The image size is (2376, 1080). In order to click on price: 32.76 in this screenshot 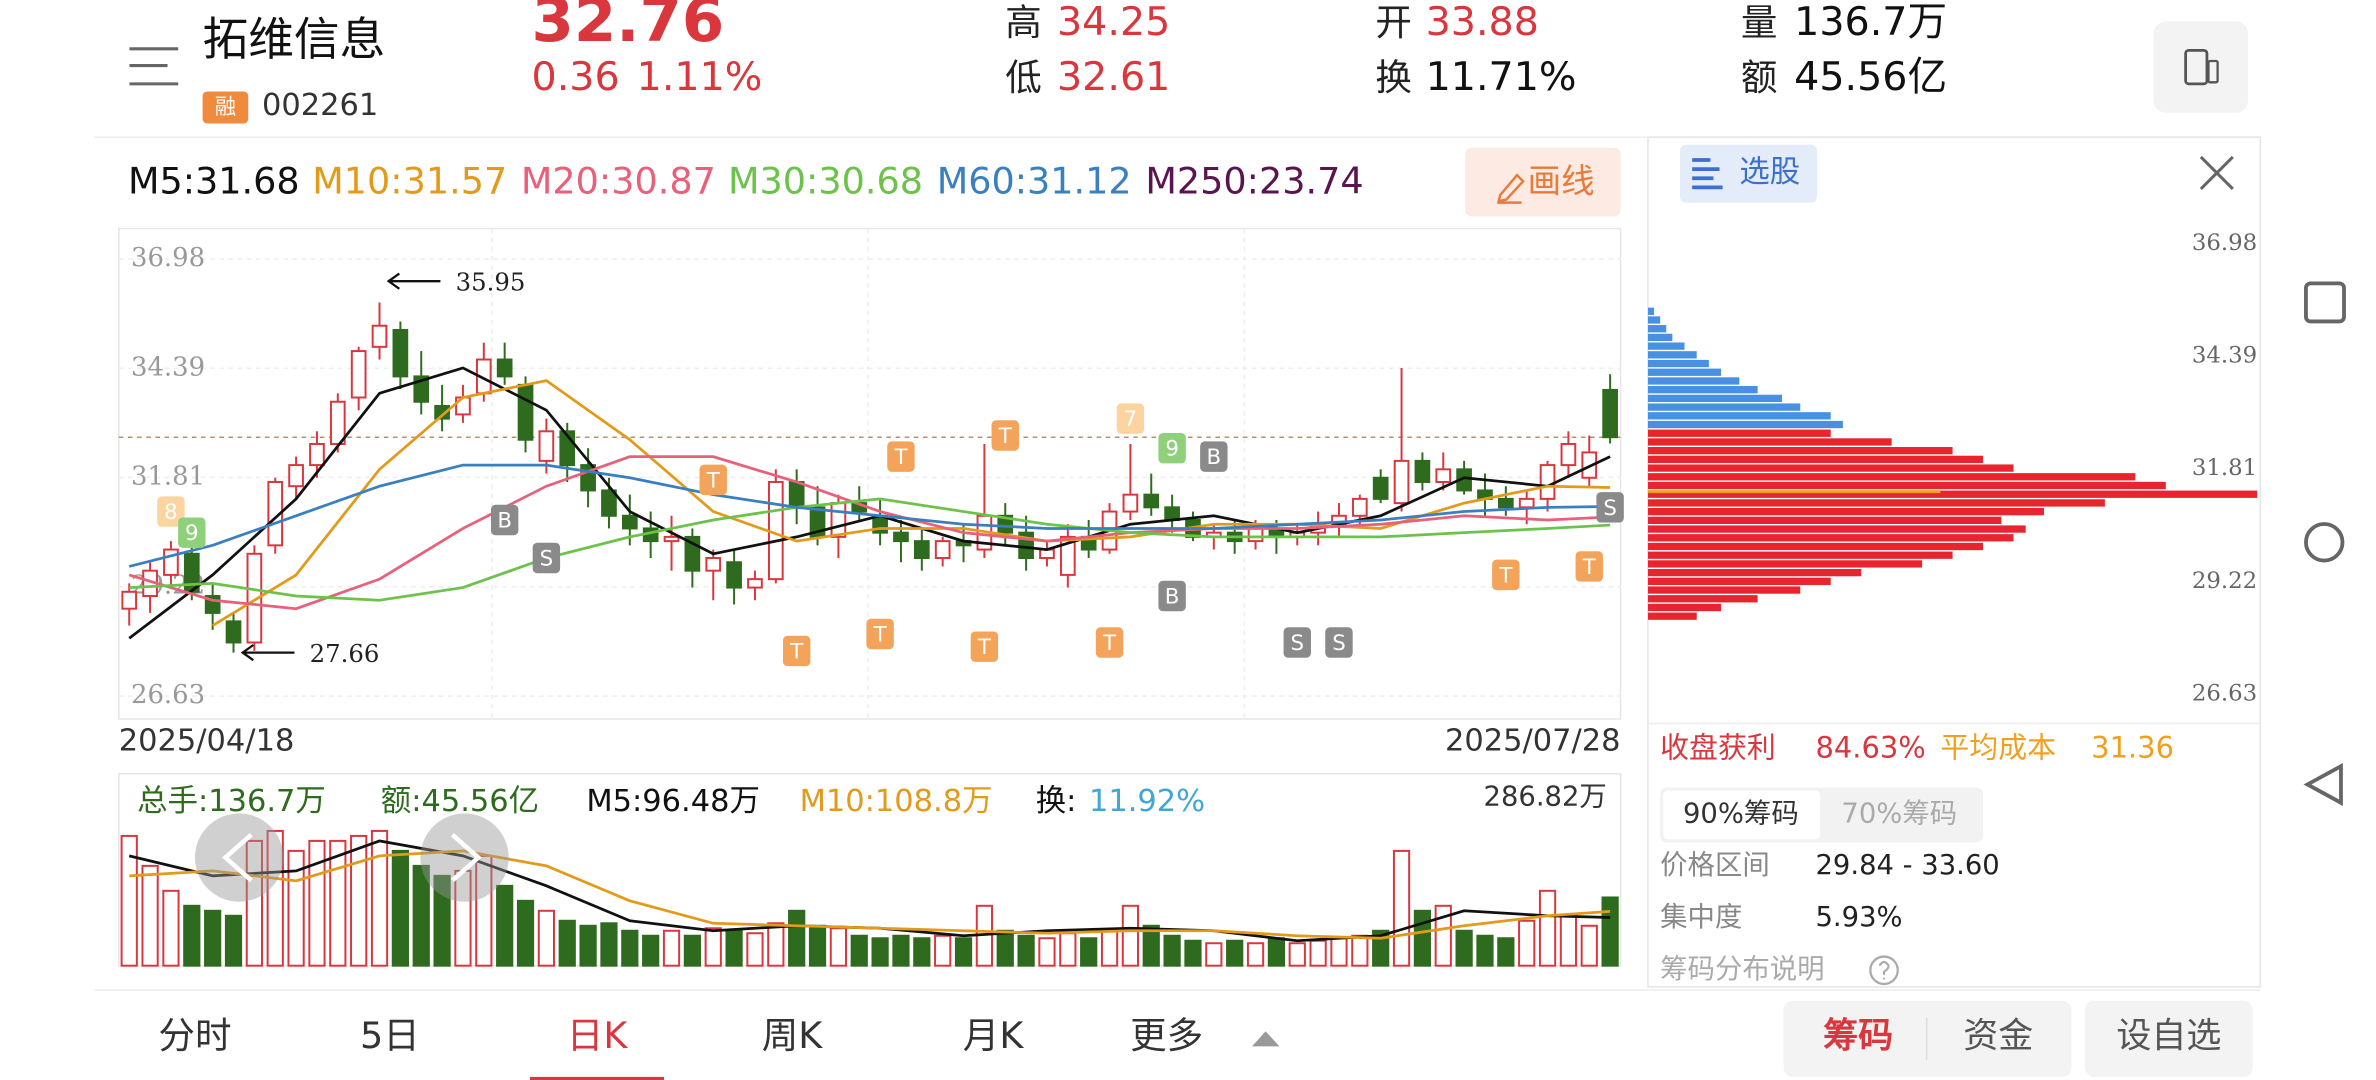, I will do `click(628, 28)`.